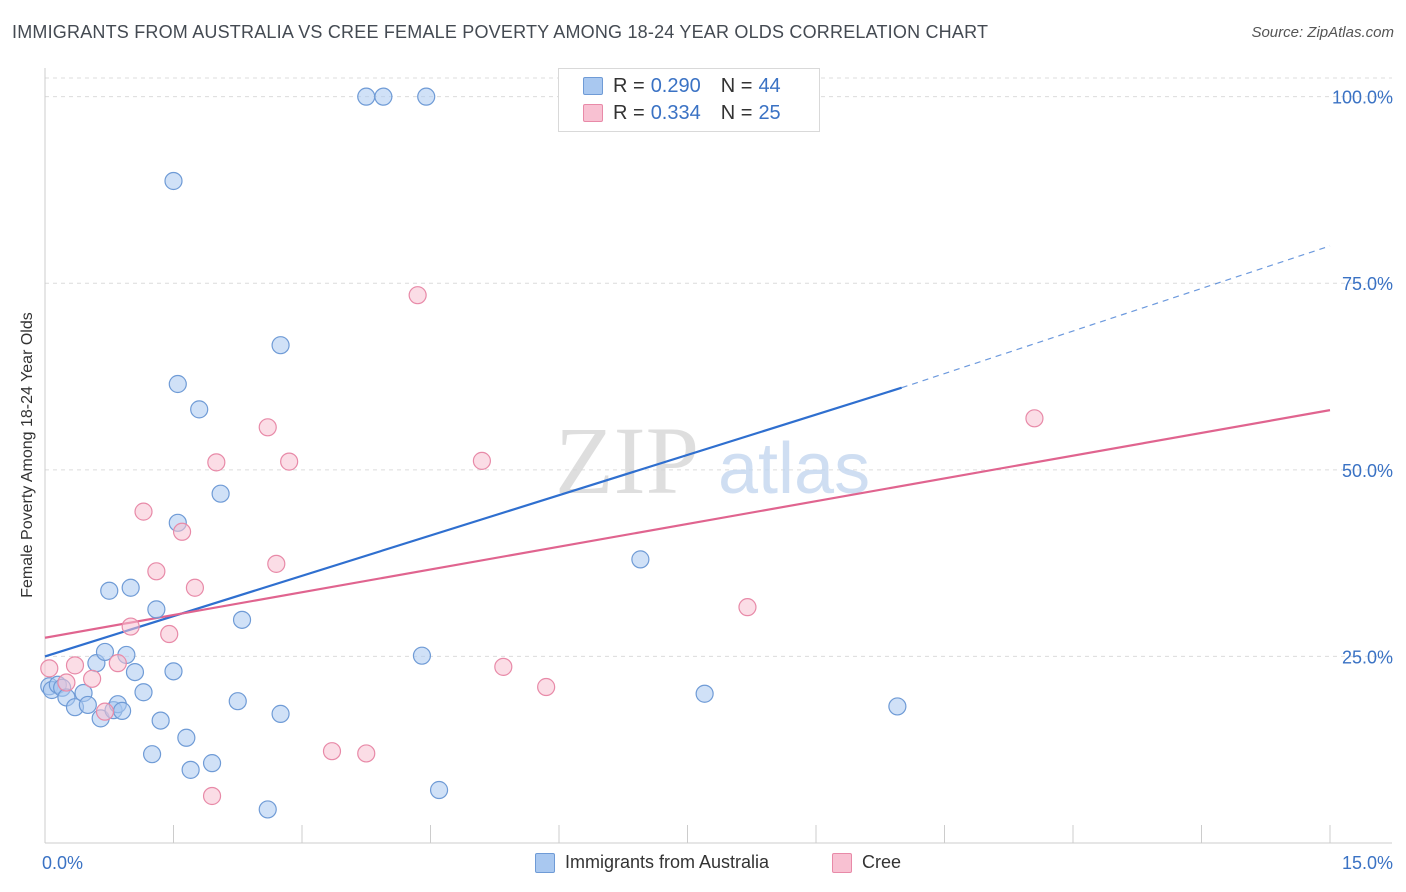  I want to click on legend-item-immigrants: Immigrants from Australia, so click(652, 862).